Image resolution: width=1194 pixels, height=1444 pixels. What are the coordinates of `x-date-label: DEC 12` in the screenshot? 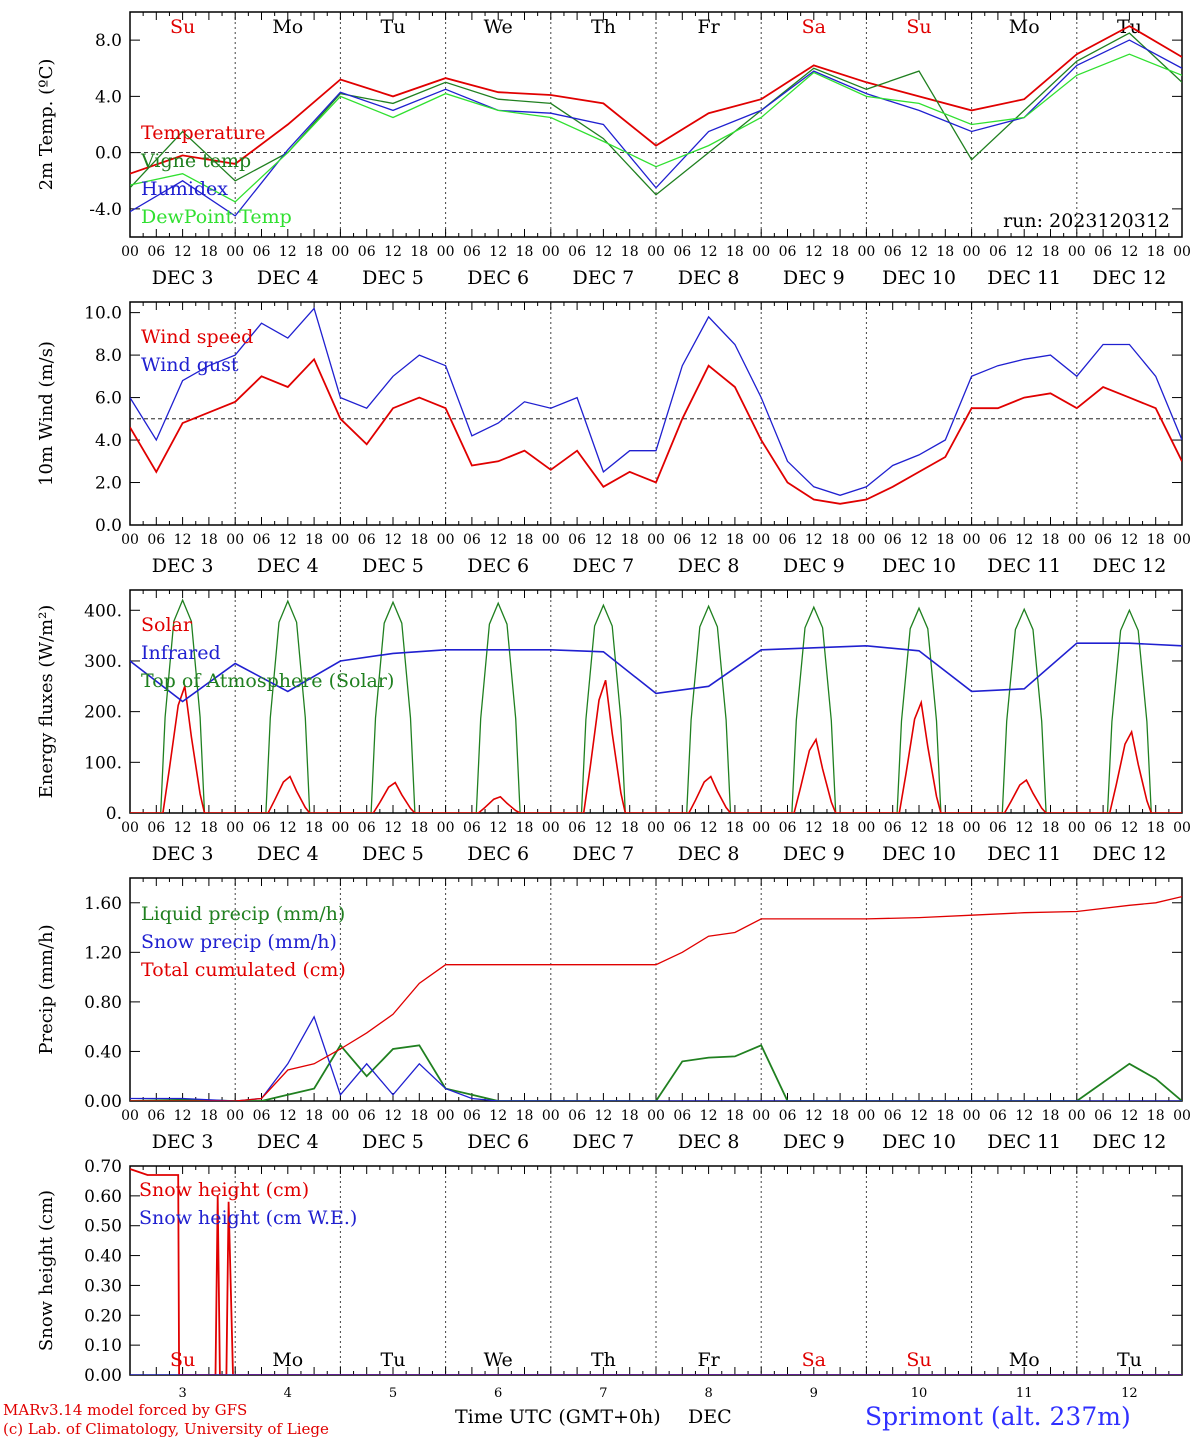 It's located at (1129, 566).